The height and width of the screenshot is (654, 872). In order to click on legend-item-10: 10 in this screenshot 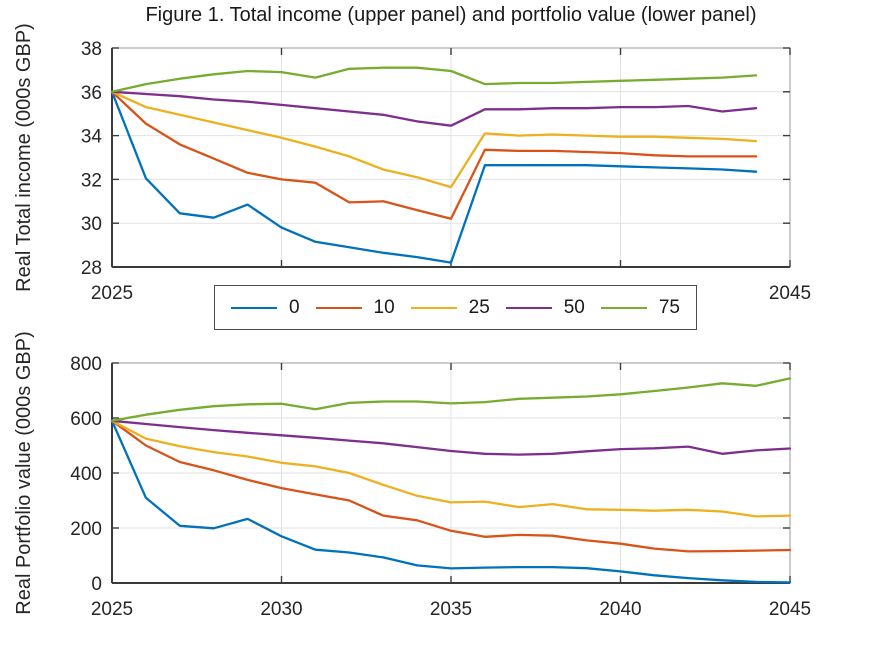, I will do `click(355, 307)`.